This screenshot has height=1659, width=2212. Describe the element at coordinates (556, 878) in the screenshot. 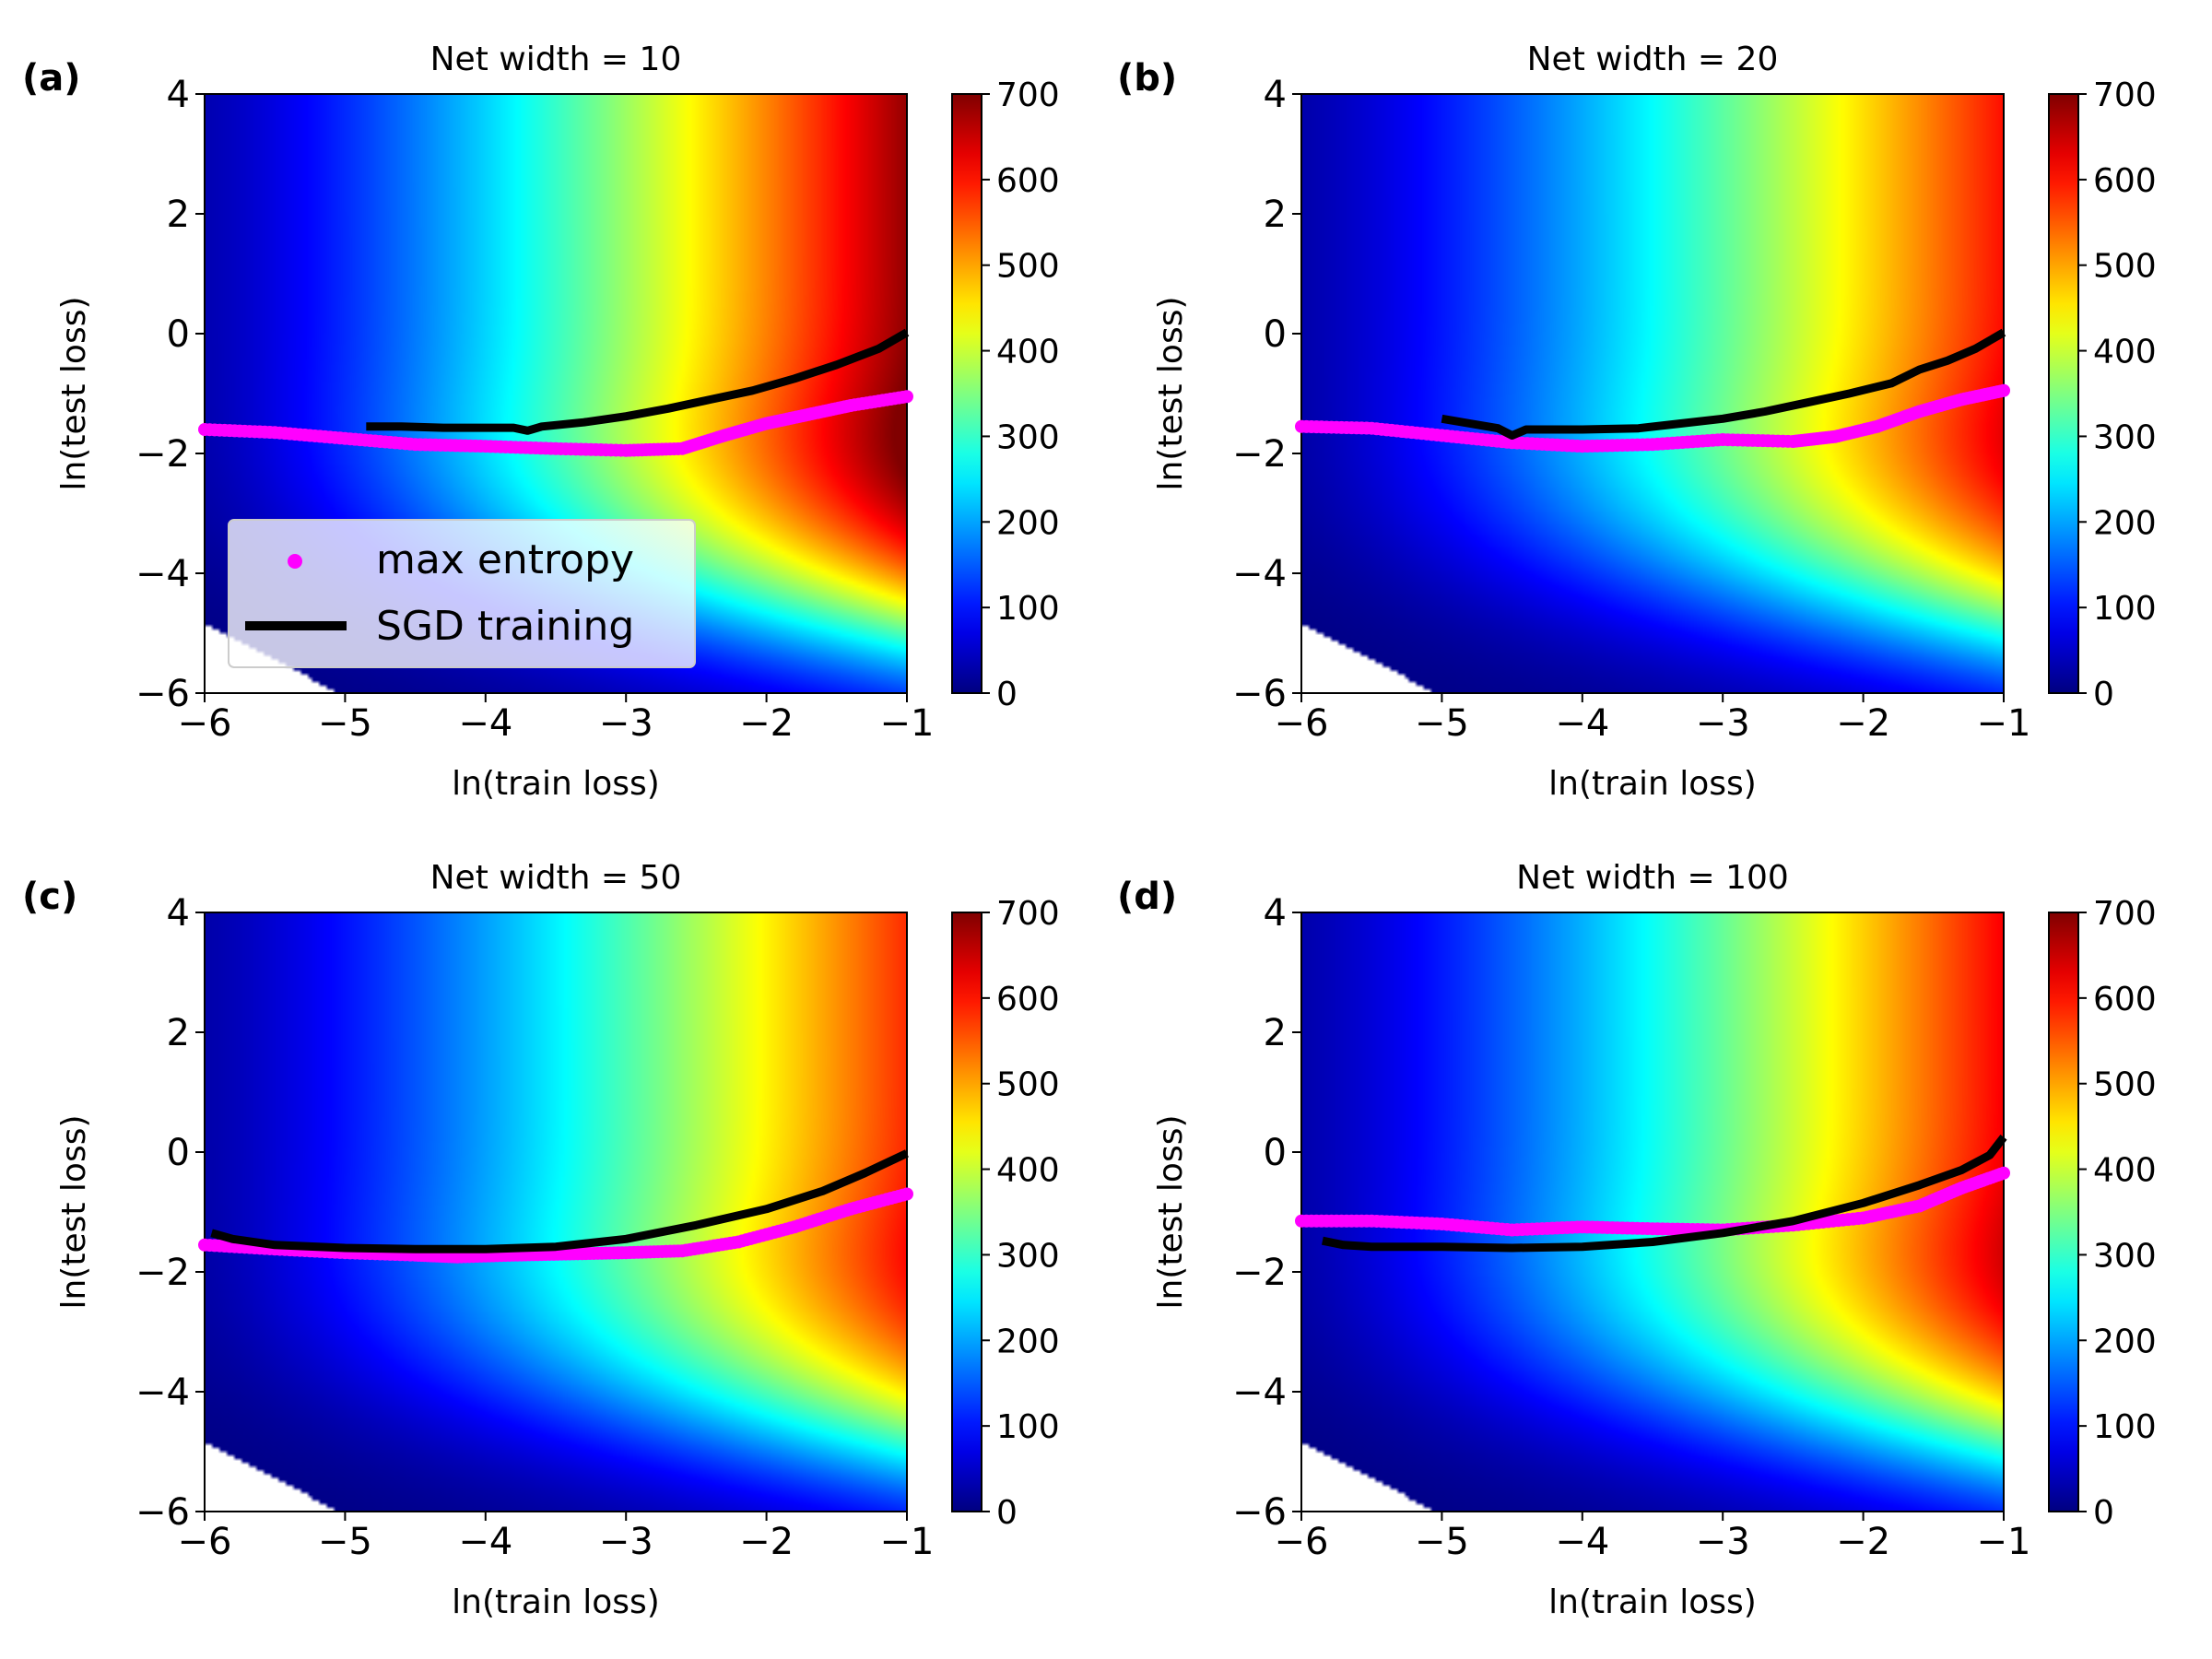

I see `chart-title: Net width = 50` at that location.